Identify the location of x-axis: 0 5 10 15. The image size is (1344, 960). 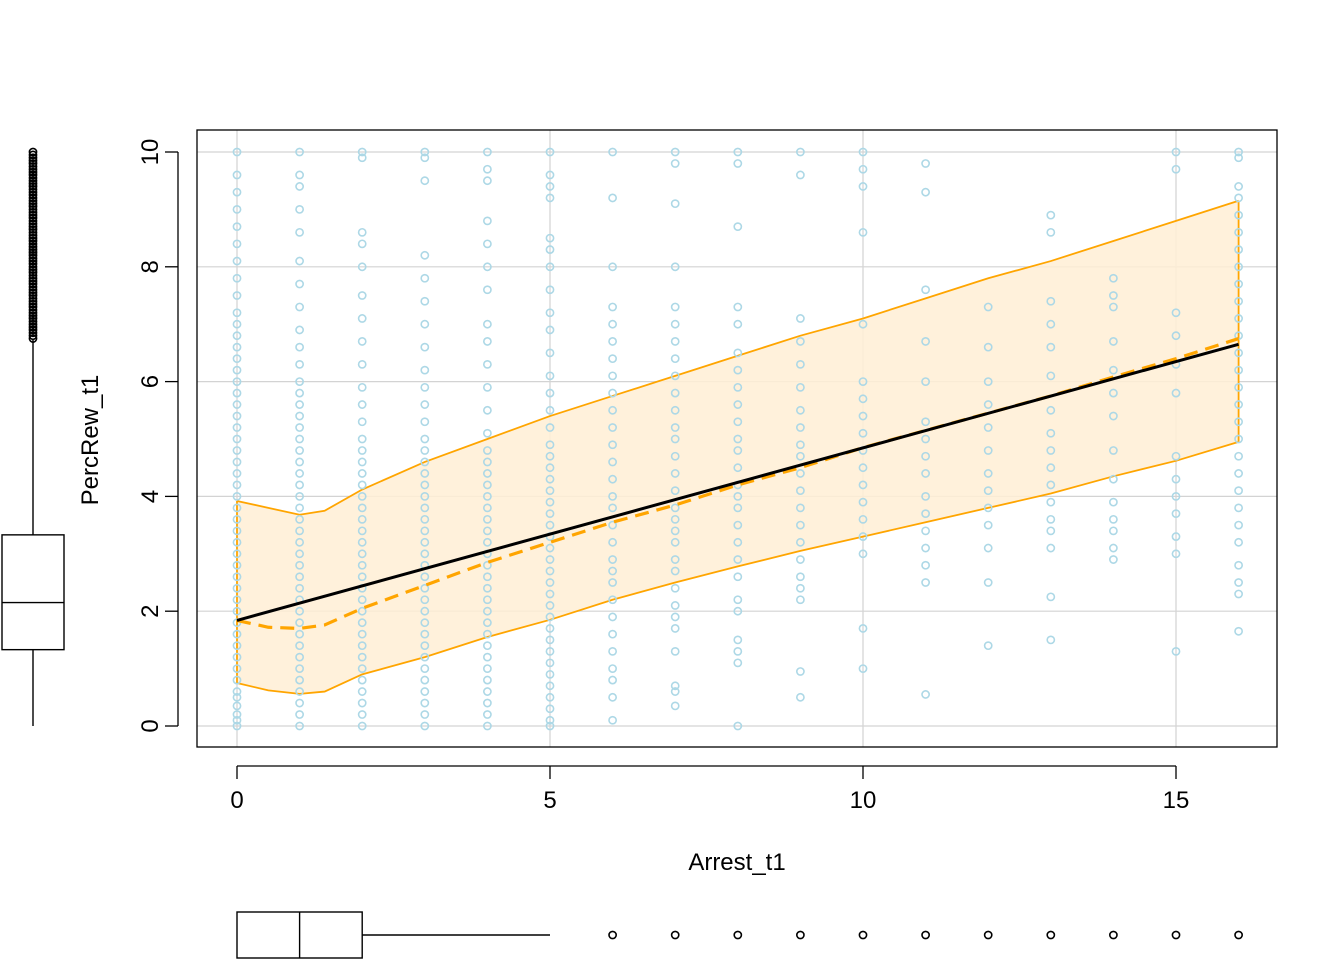
(709, 789).